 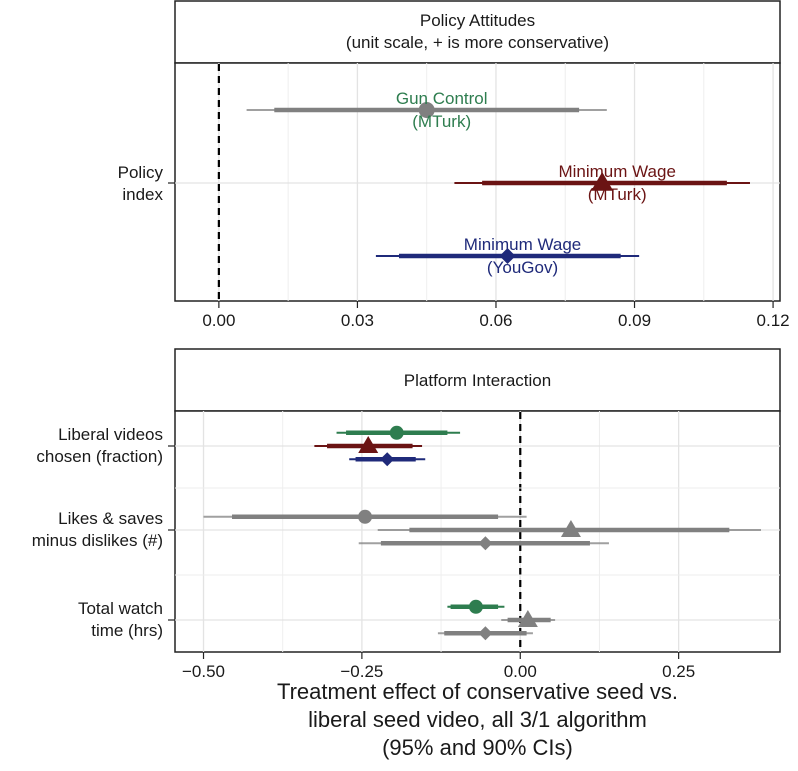 What do you see at coordinates (203, 671) in the screenshot?
I see `platform-x-tick-label: −0.50` at bounding box center [203, 671].